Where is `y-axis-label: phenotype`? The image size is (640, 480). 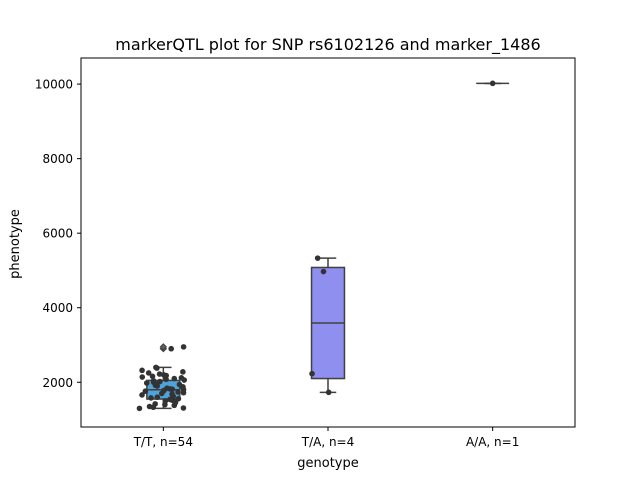
y-axis-label: phenotype is located at coordinates (15, 244).